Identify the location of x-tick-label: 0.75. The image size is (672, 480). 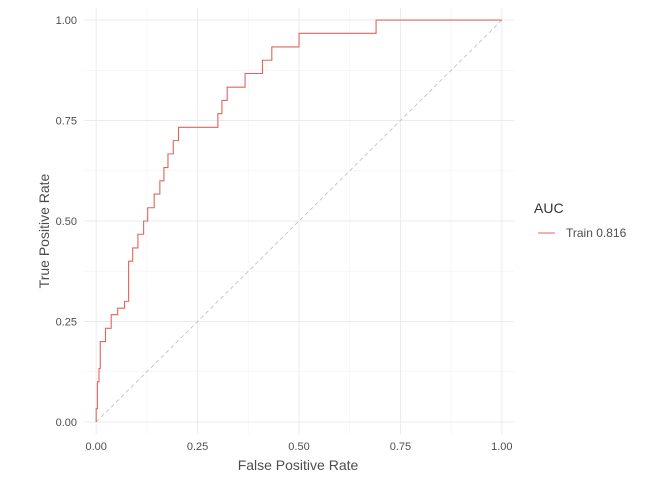
(400, 447).